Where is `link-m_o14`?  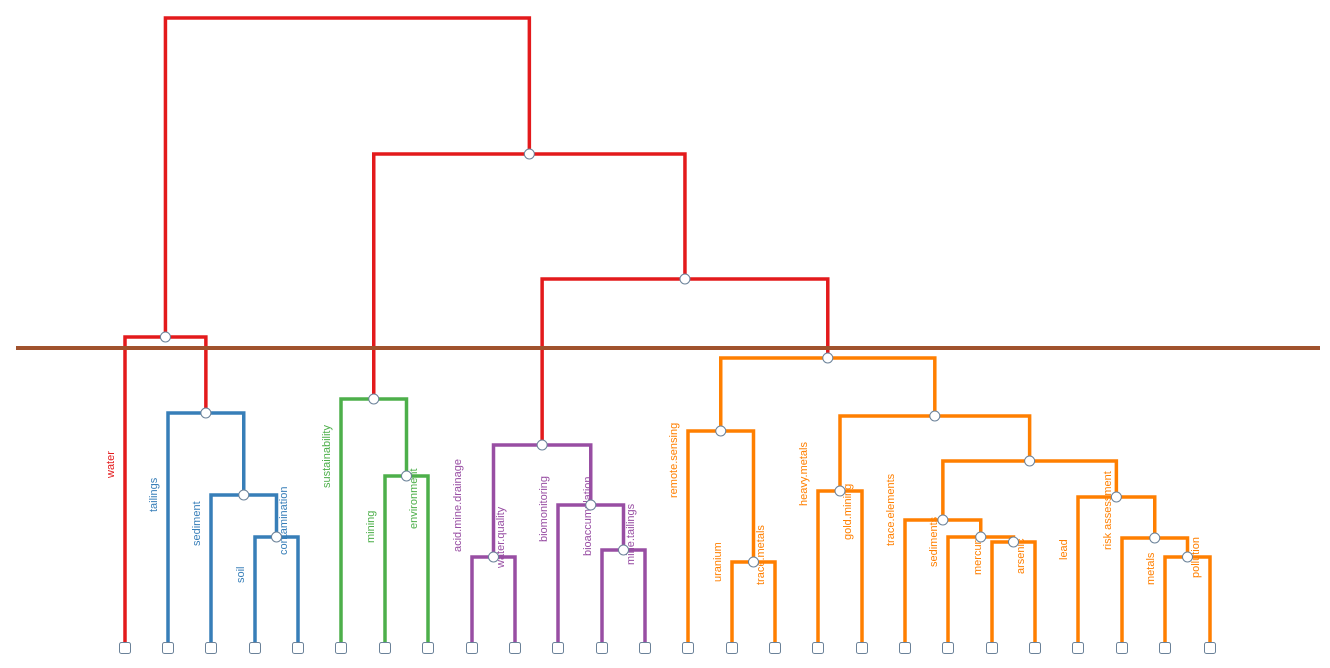
link-m_o14 is located at coordinates (721, 538).